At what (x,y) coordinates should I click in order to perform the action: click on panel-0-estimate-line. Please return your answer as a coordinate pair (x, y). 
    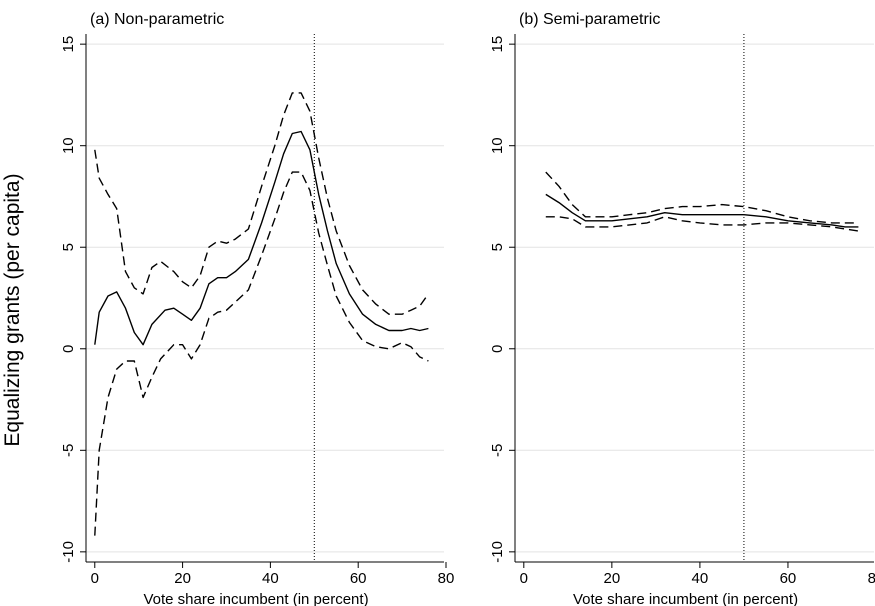
    Looking at the image, I should click on (261, 238).